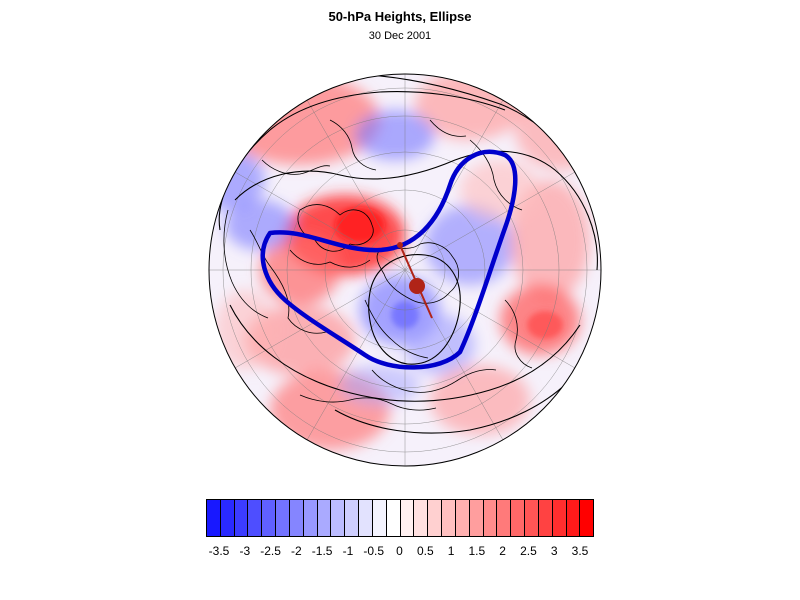 This screenshot has height=600, width=800. What do you see at coordinates (425, 551) in the screenshot?
I see `colorbar-tick-label: 0.5` at bounding box center [425, 551].